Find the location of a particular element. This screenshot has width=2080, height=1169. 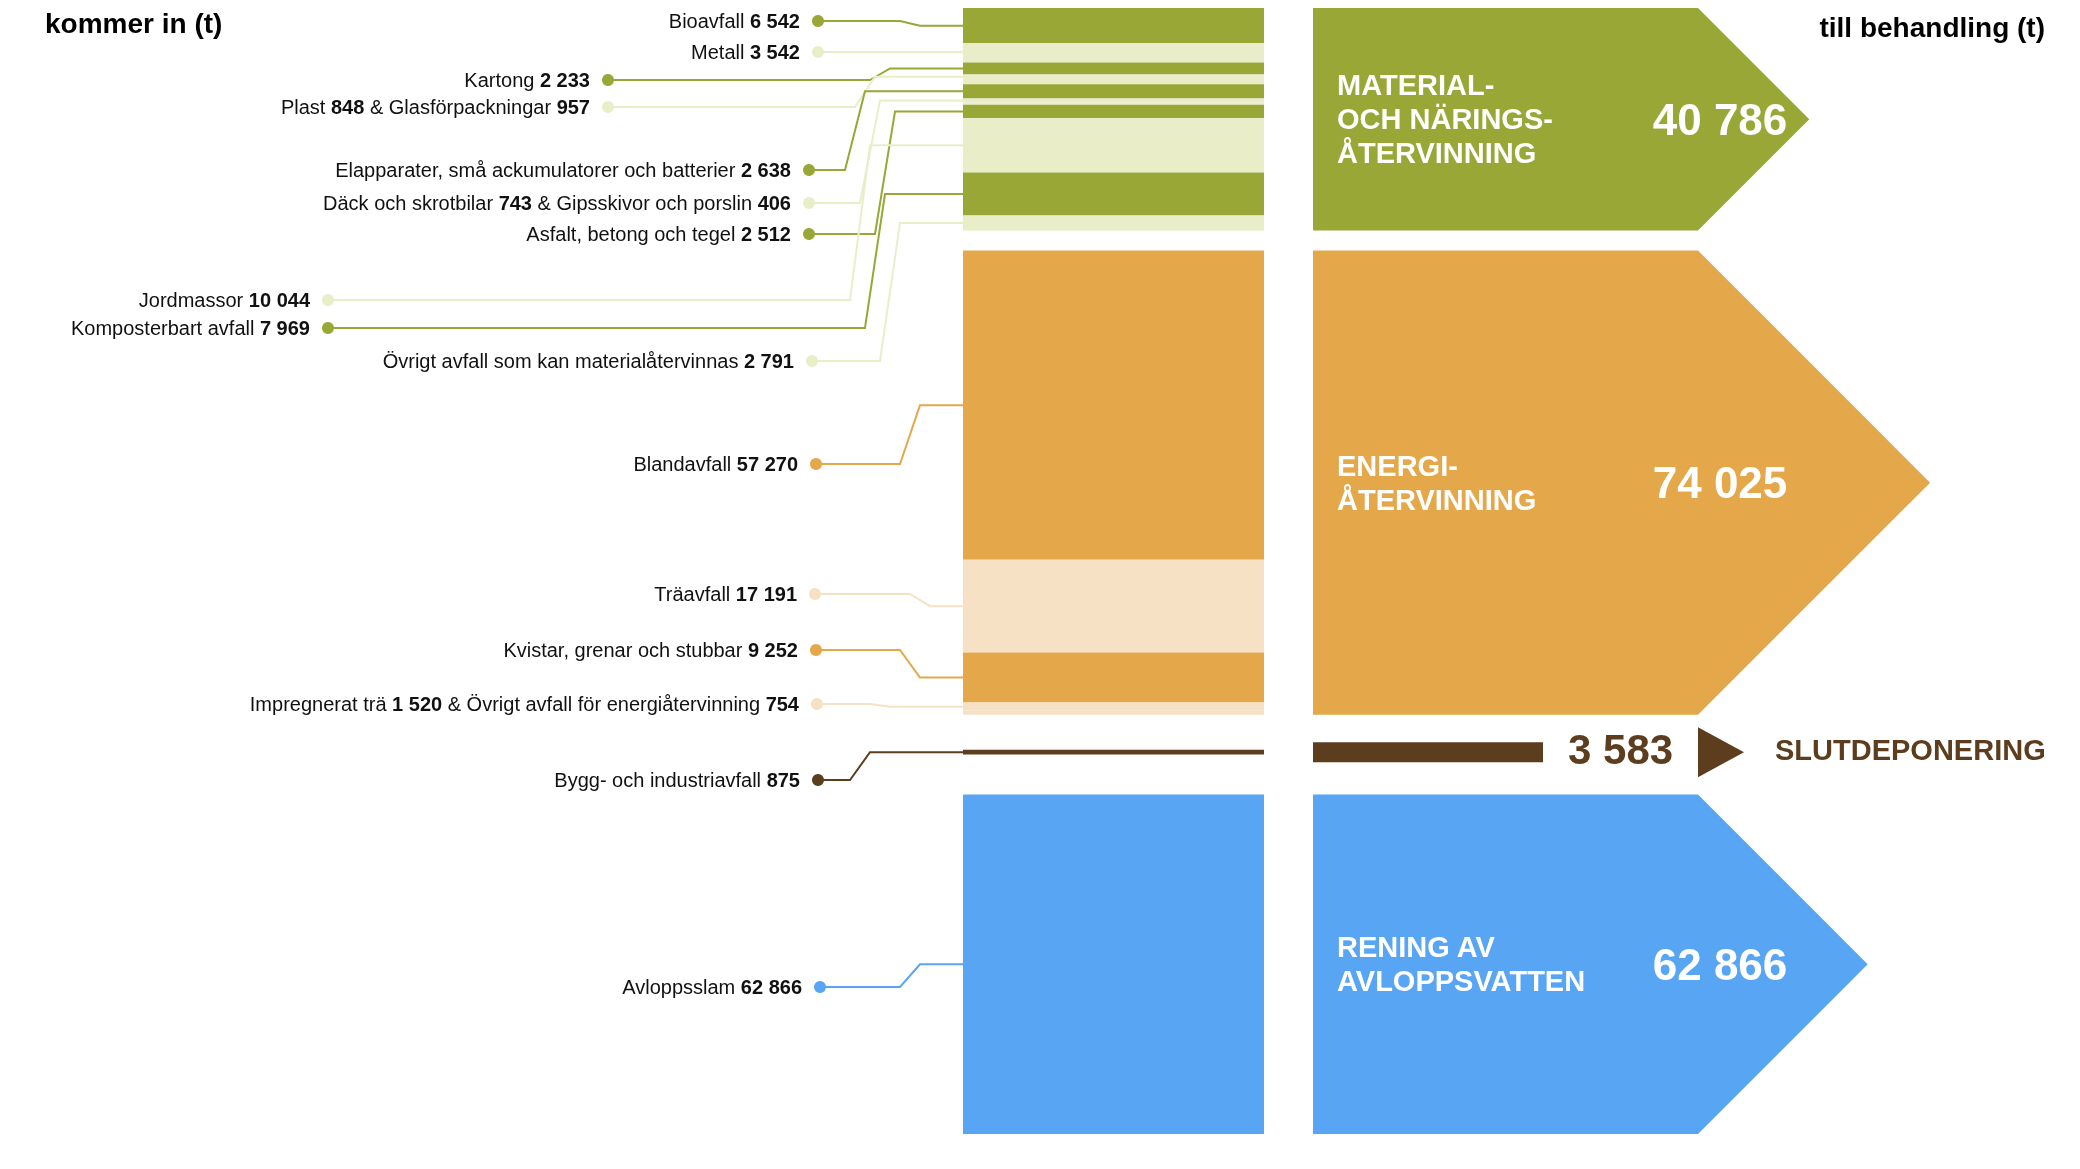

text: 40 786 is located at coordinates (1720, 119).